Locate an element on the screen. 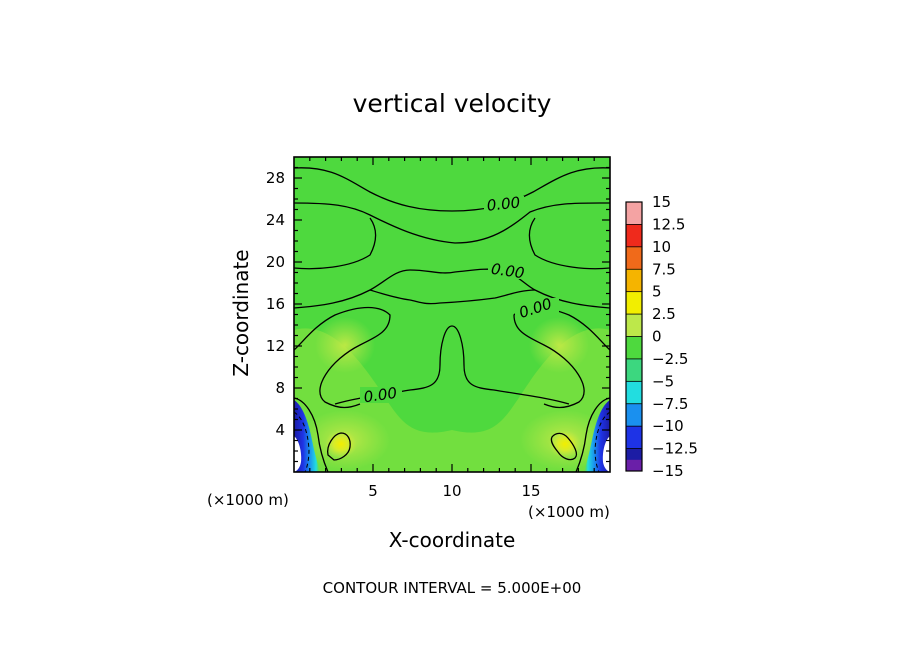  colorbar-tick-label: 15 is located at coordinates (661, 202).